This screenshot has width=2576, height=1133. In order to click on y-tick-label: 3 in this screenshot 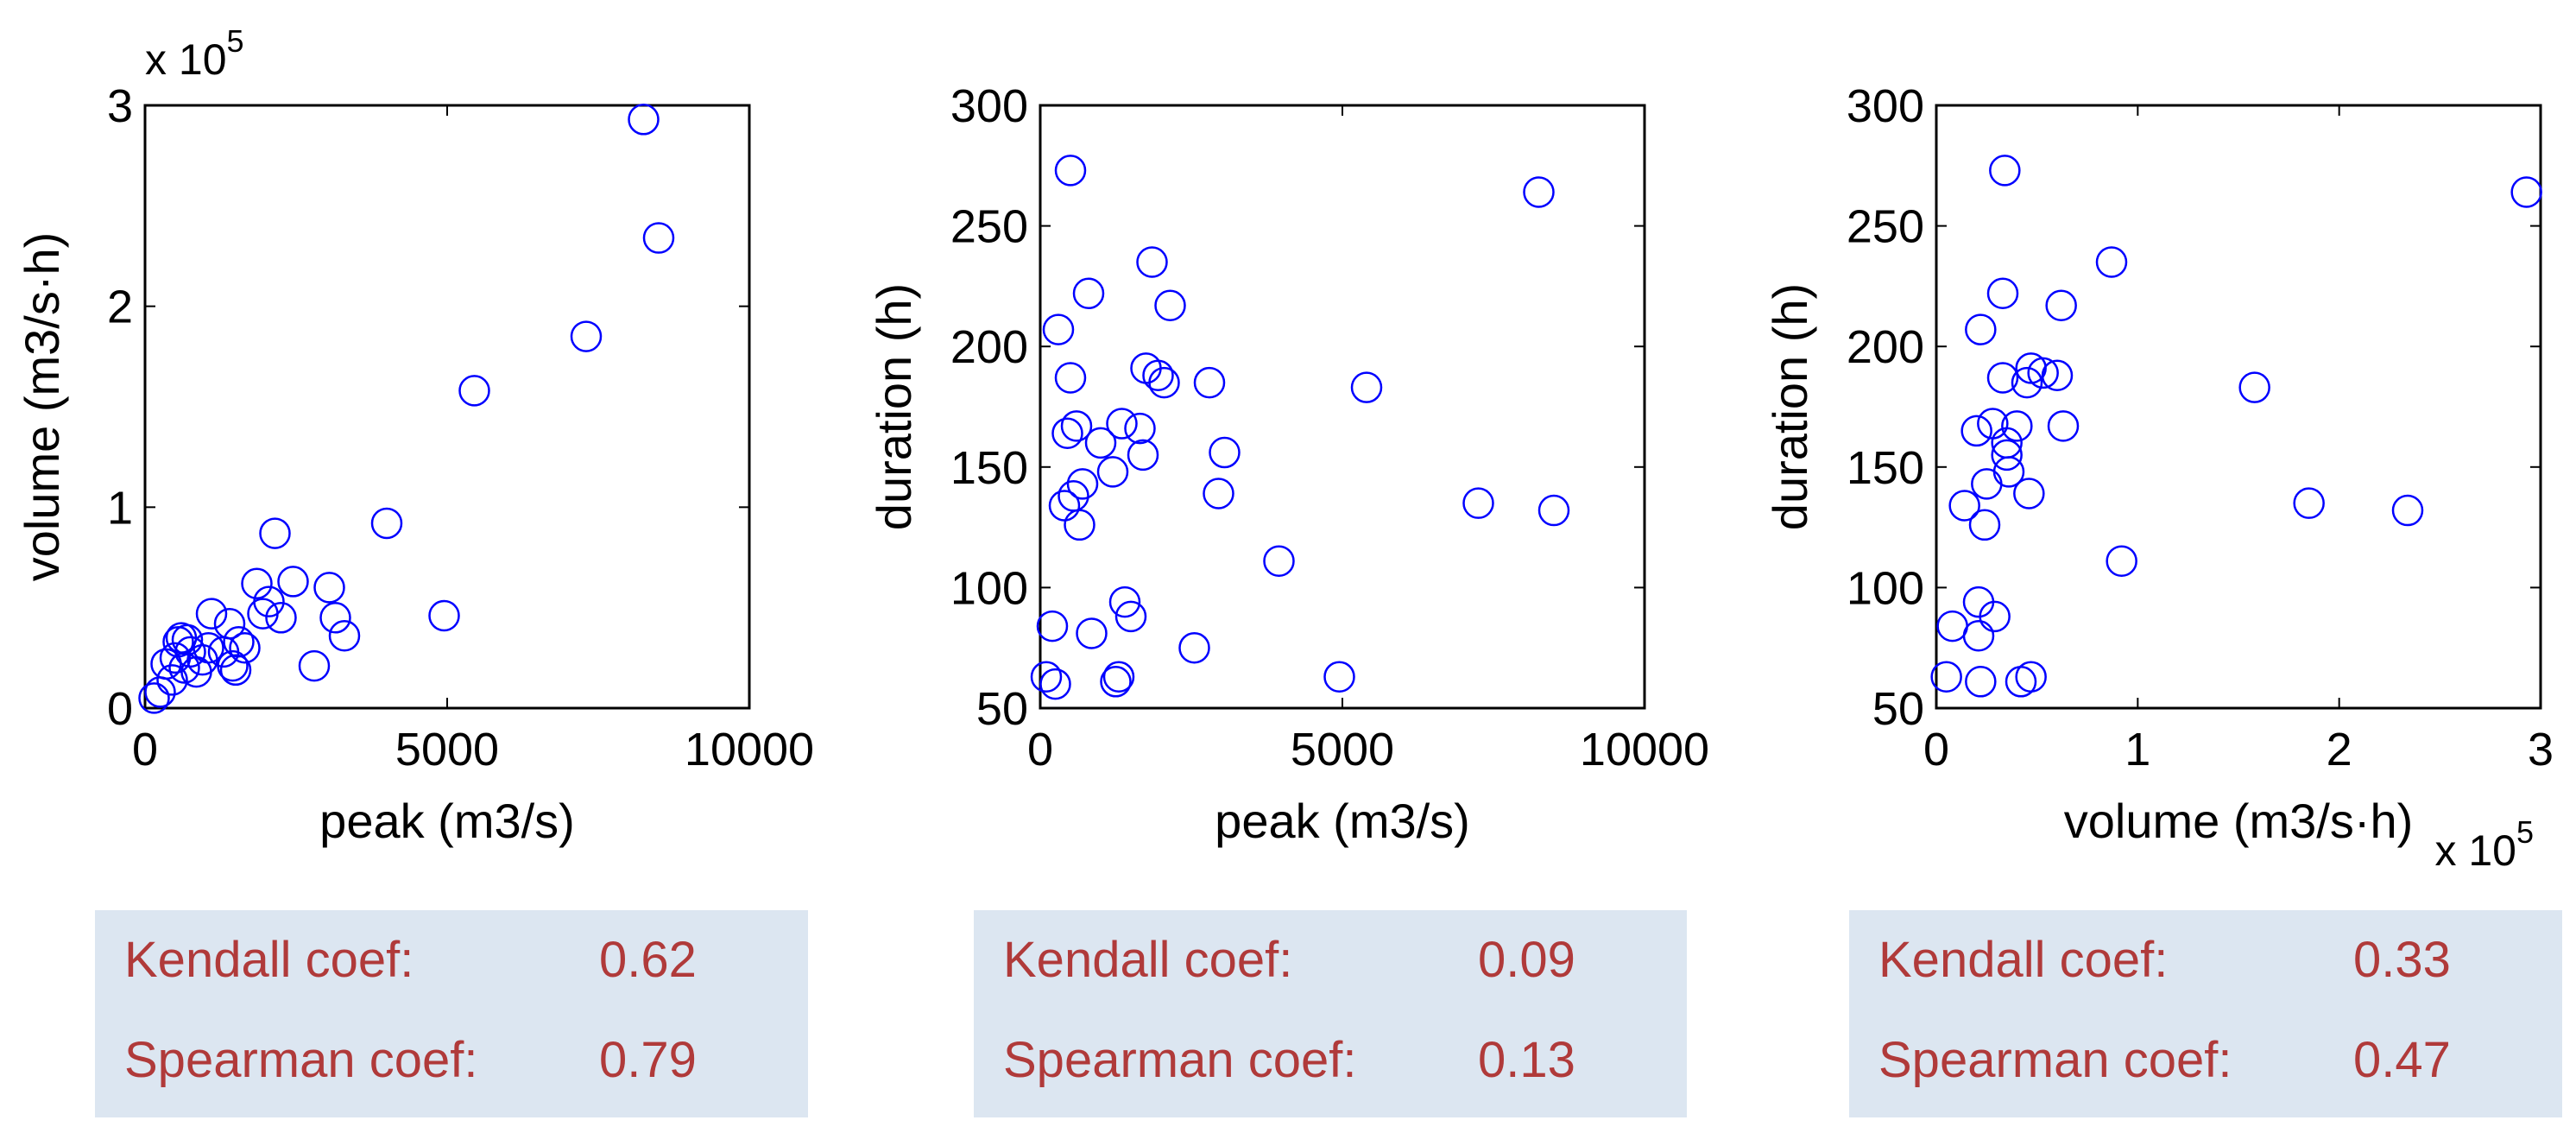, I will do `click(120, 106)`.